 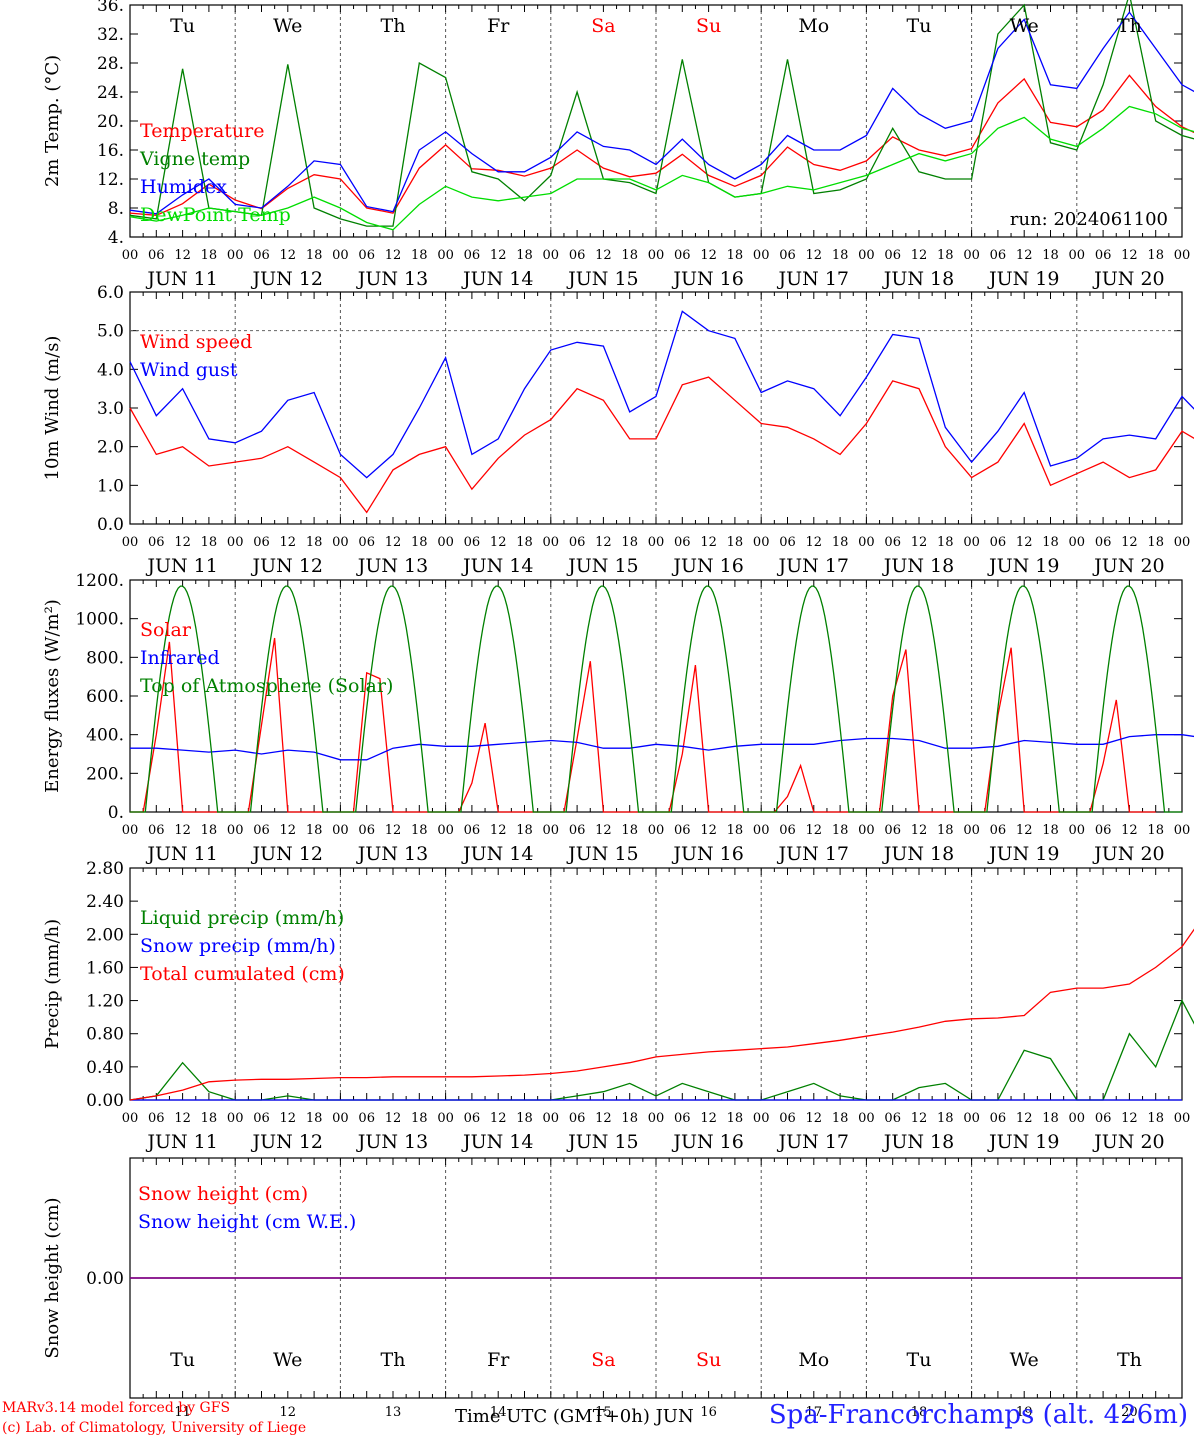 I want to click on day-label: JUN 19, so click(x=1023, y=279).